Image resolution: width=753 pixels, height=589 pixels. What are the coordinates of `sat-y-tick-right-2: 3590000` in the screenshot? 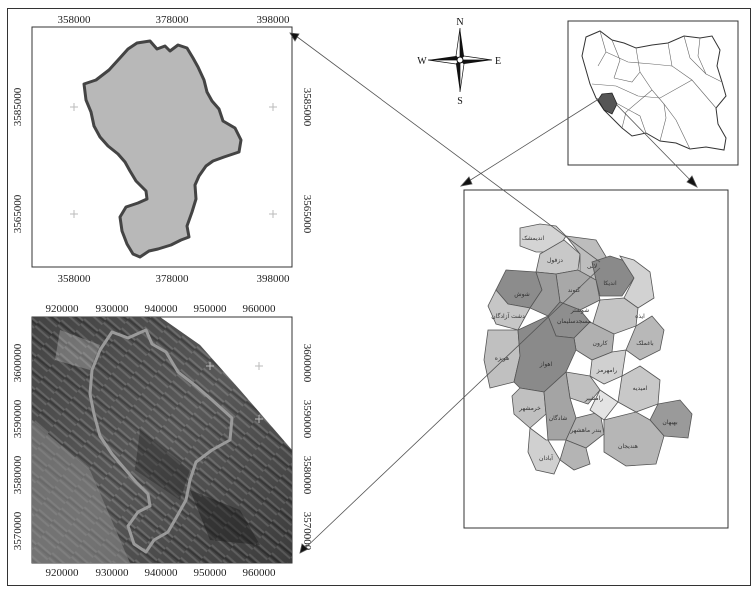 It's located at (307, 419).